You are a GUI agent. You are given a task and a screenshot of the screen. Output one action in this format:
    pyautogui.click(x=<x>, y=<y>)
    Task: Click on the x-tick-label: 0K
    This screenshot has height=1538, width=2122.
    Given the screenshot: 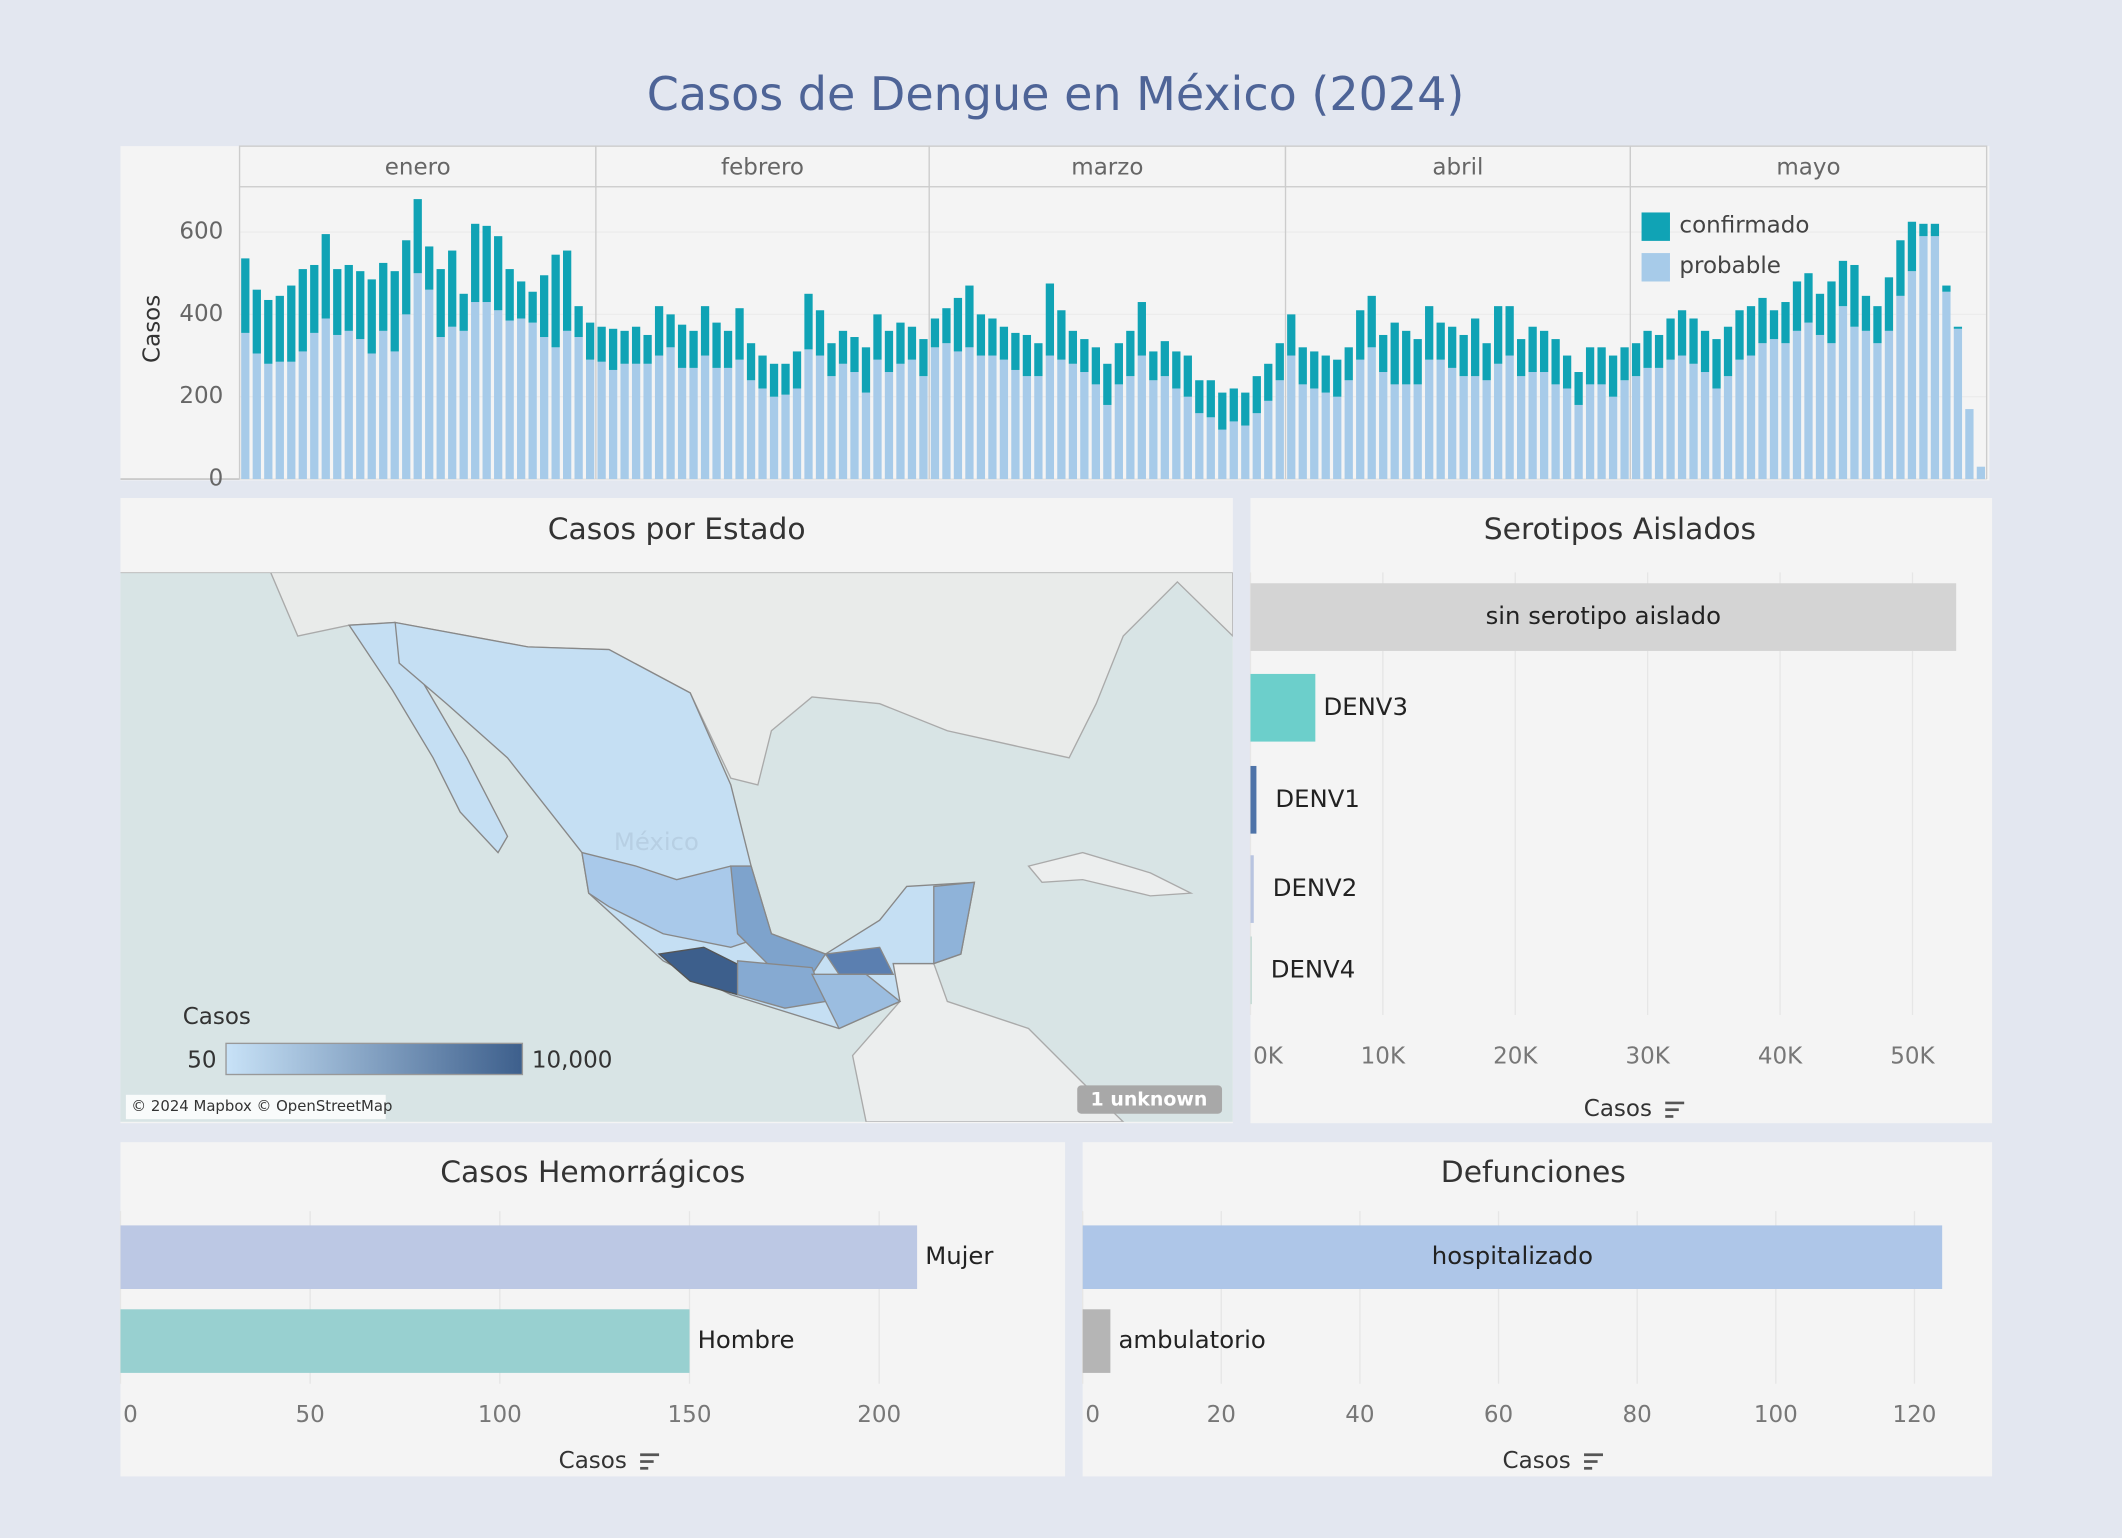 What is the action you would take?
    pyautogui.click(x=1268, y=1056)
    